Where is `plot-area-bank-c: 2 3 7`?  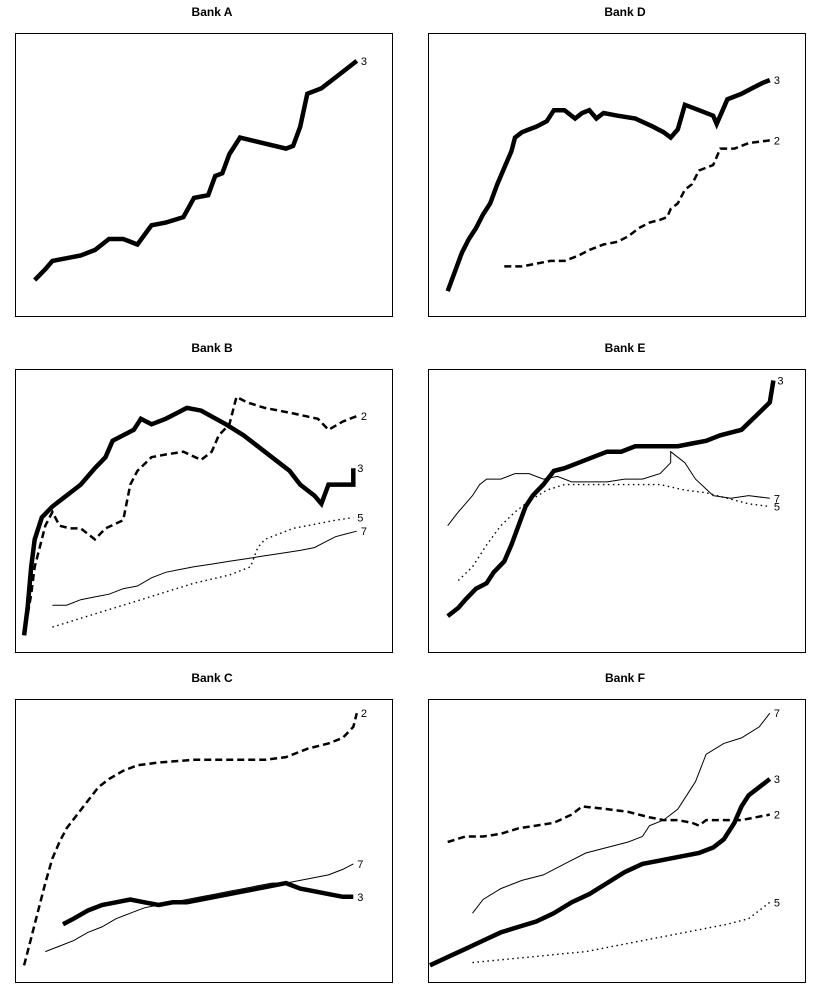
plot-area-bank-c: 2 3 7 is located at coordinates (204, 841).